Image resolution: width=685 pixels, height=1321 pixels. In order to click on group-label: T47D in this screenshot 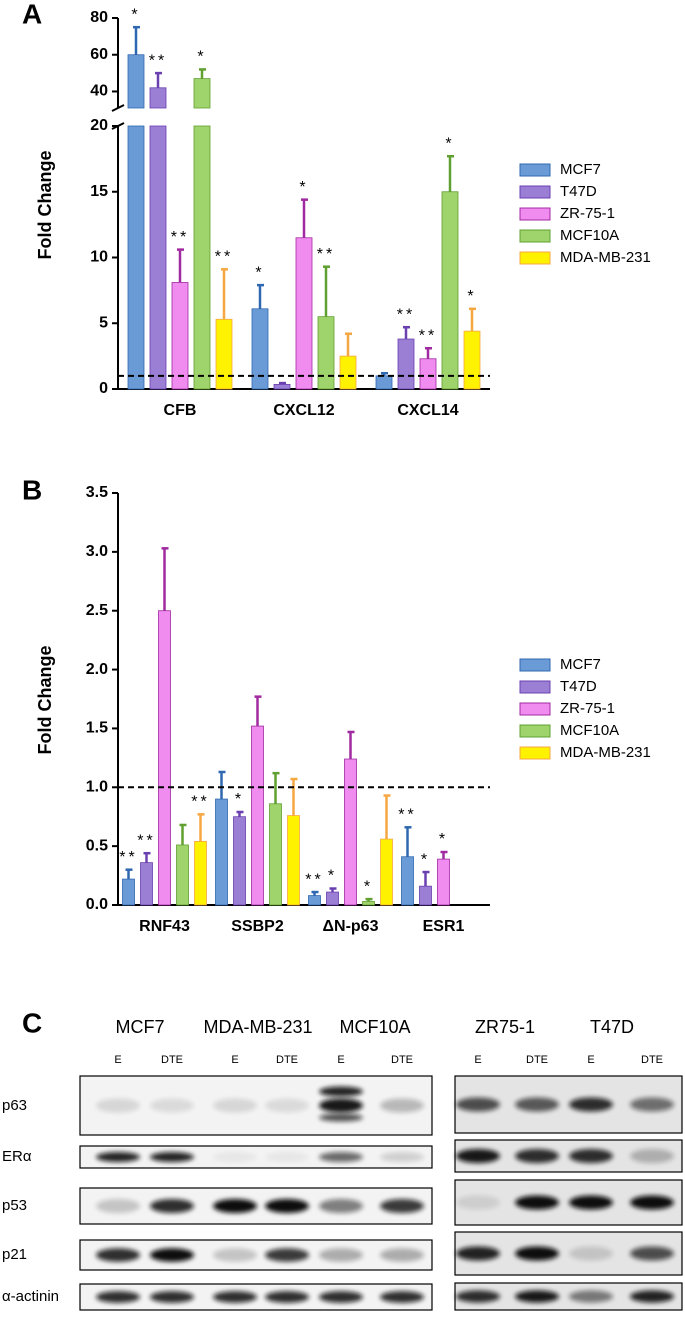, I will do `click(612, 1027)`.